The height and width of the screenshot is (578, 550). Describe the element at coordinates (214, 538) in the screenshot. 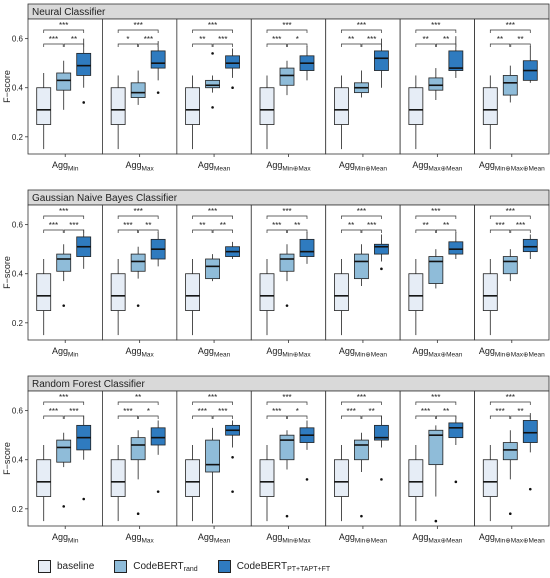

I see `x-tick-label: AggMean` at that location.